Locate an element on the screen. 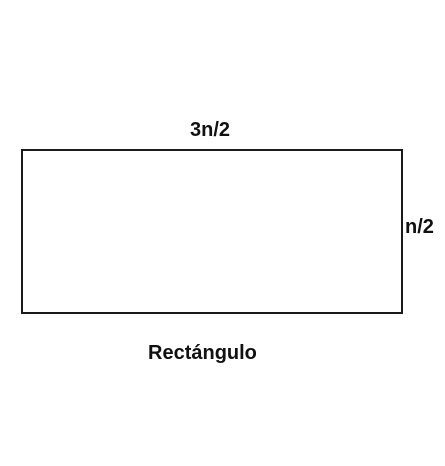 This screenshot has height=466, width=445. height-label: n/2 is located at coordinates (419, 227).